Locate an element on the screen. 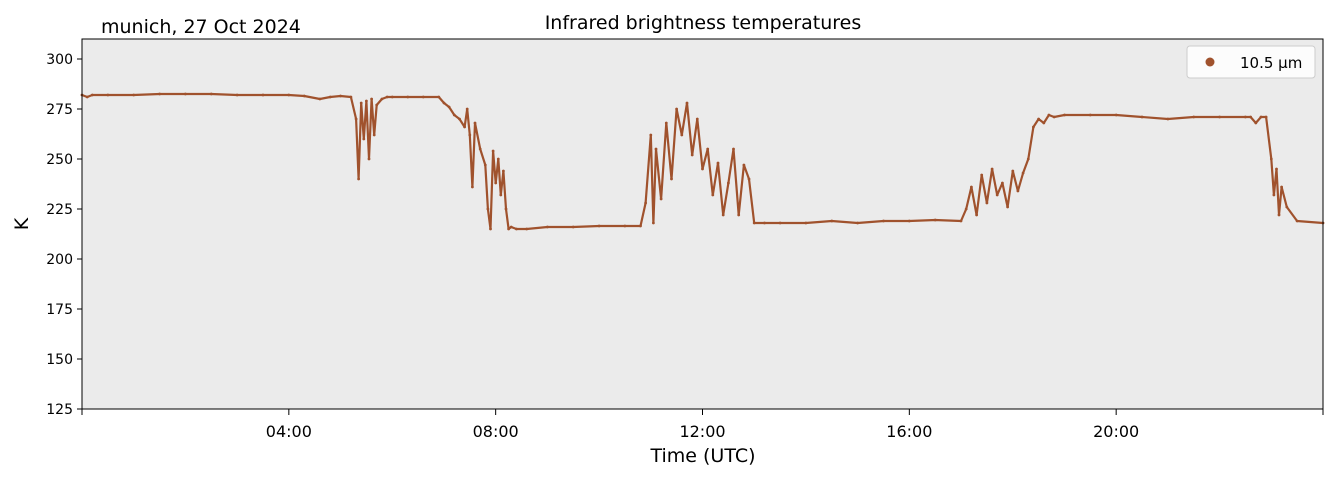 The image size is (1335, 478). x-tick-label: 20:00 is located at coordinates (1116, 431).